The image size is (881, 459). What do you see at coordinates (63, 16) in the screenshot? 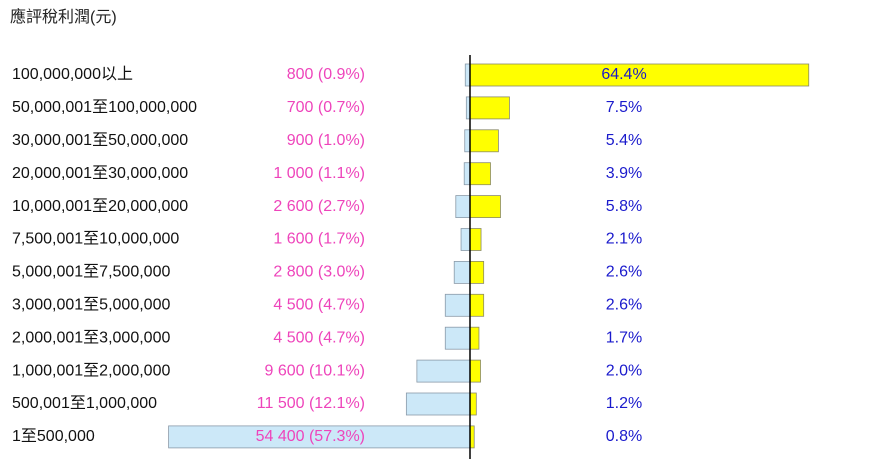
I see `chart-title: 應評稅利潤(元)` at bounding box center [63, 16].